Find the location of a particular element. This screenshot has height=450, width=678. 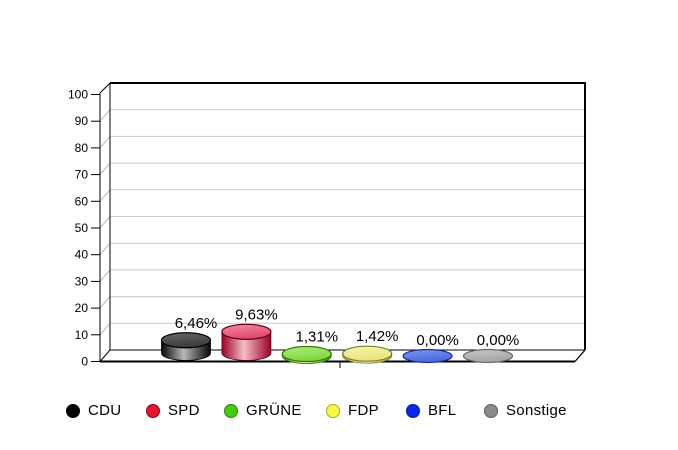

y-axis-tick-label-40: 40 is located at coordinates (82, 255).